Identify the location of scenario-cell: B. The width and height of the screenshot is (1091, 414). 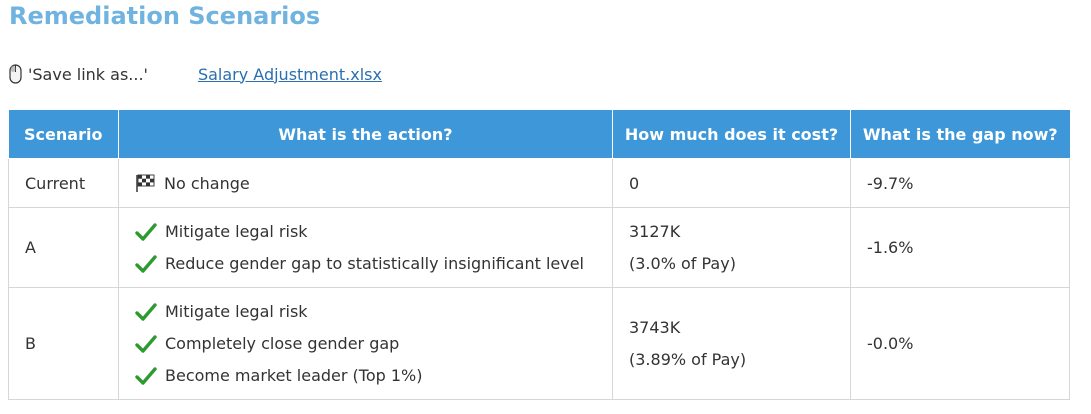
(63, 343).